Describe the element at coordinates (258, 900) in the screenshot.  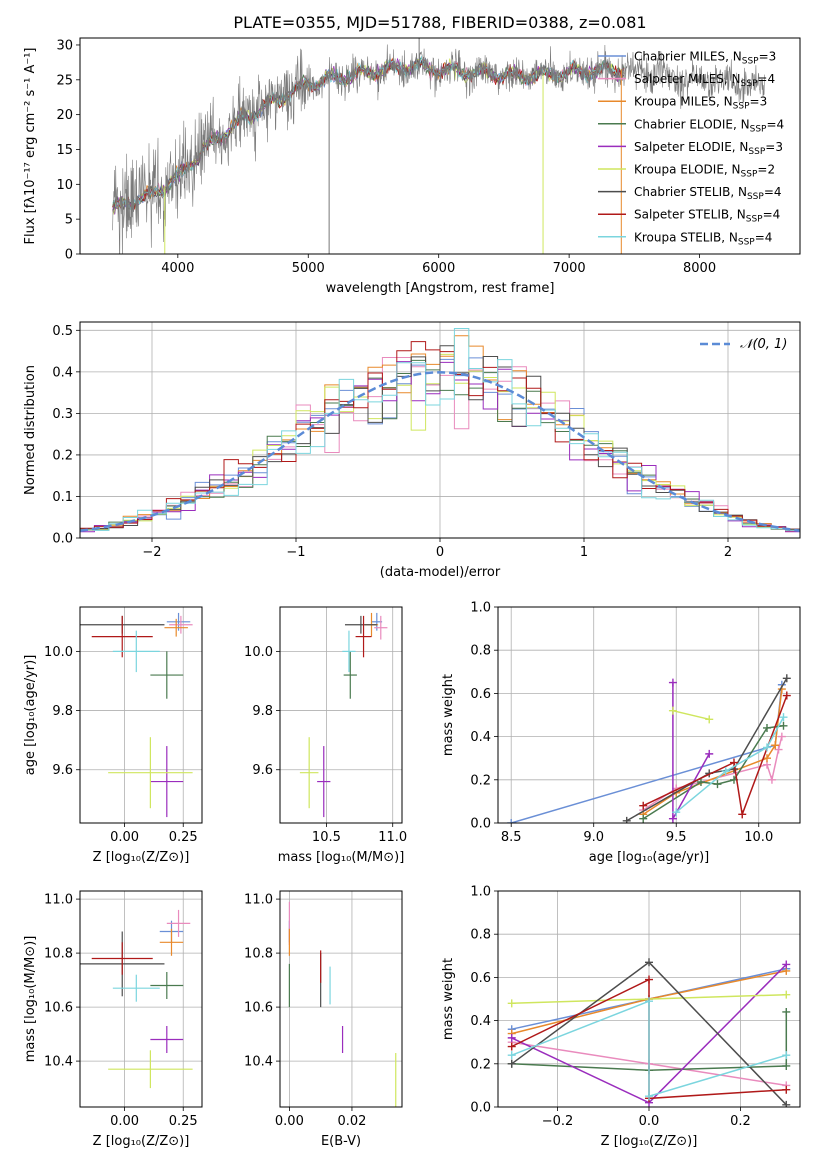
I see `y-tick-label: 11.0` at that location.